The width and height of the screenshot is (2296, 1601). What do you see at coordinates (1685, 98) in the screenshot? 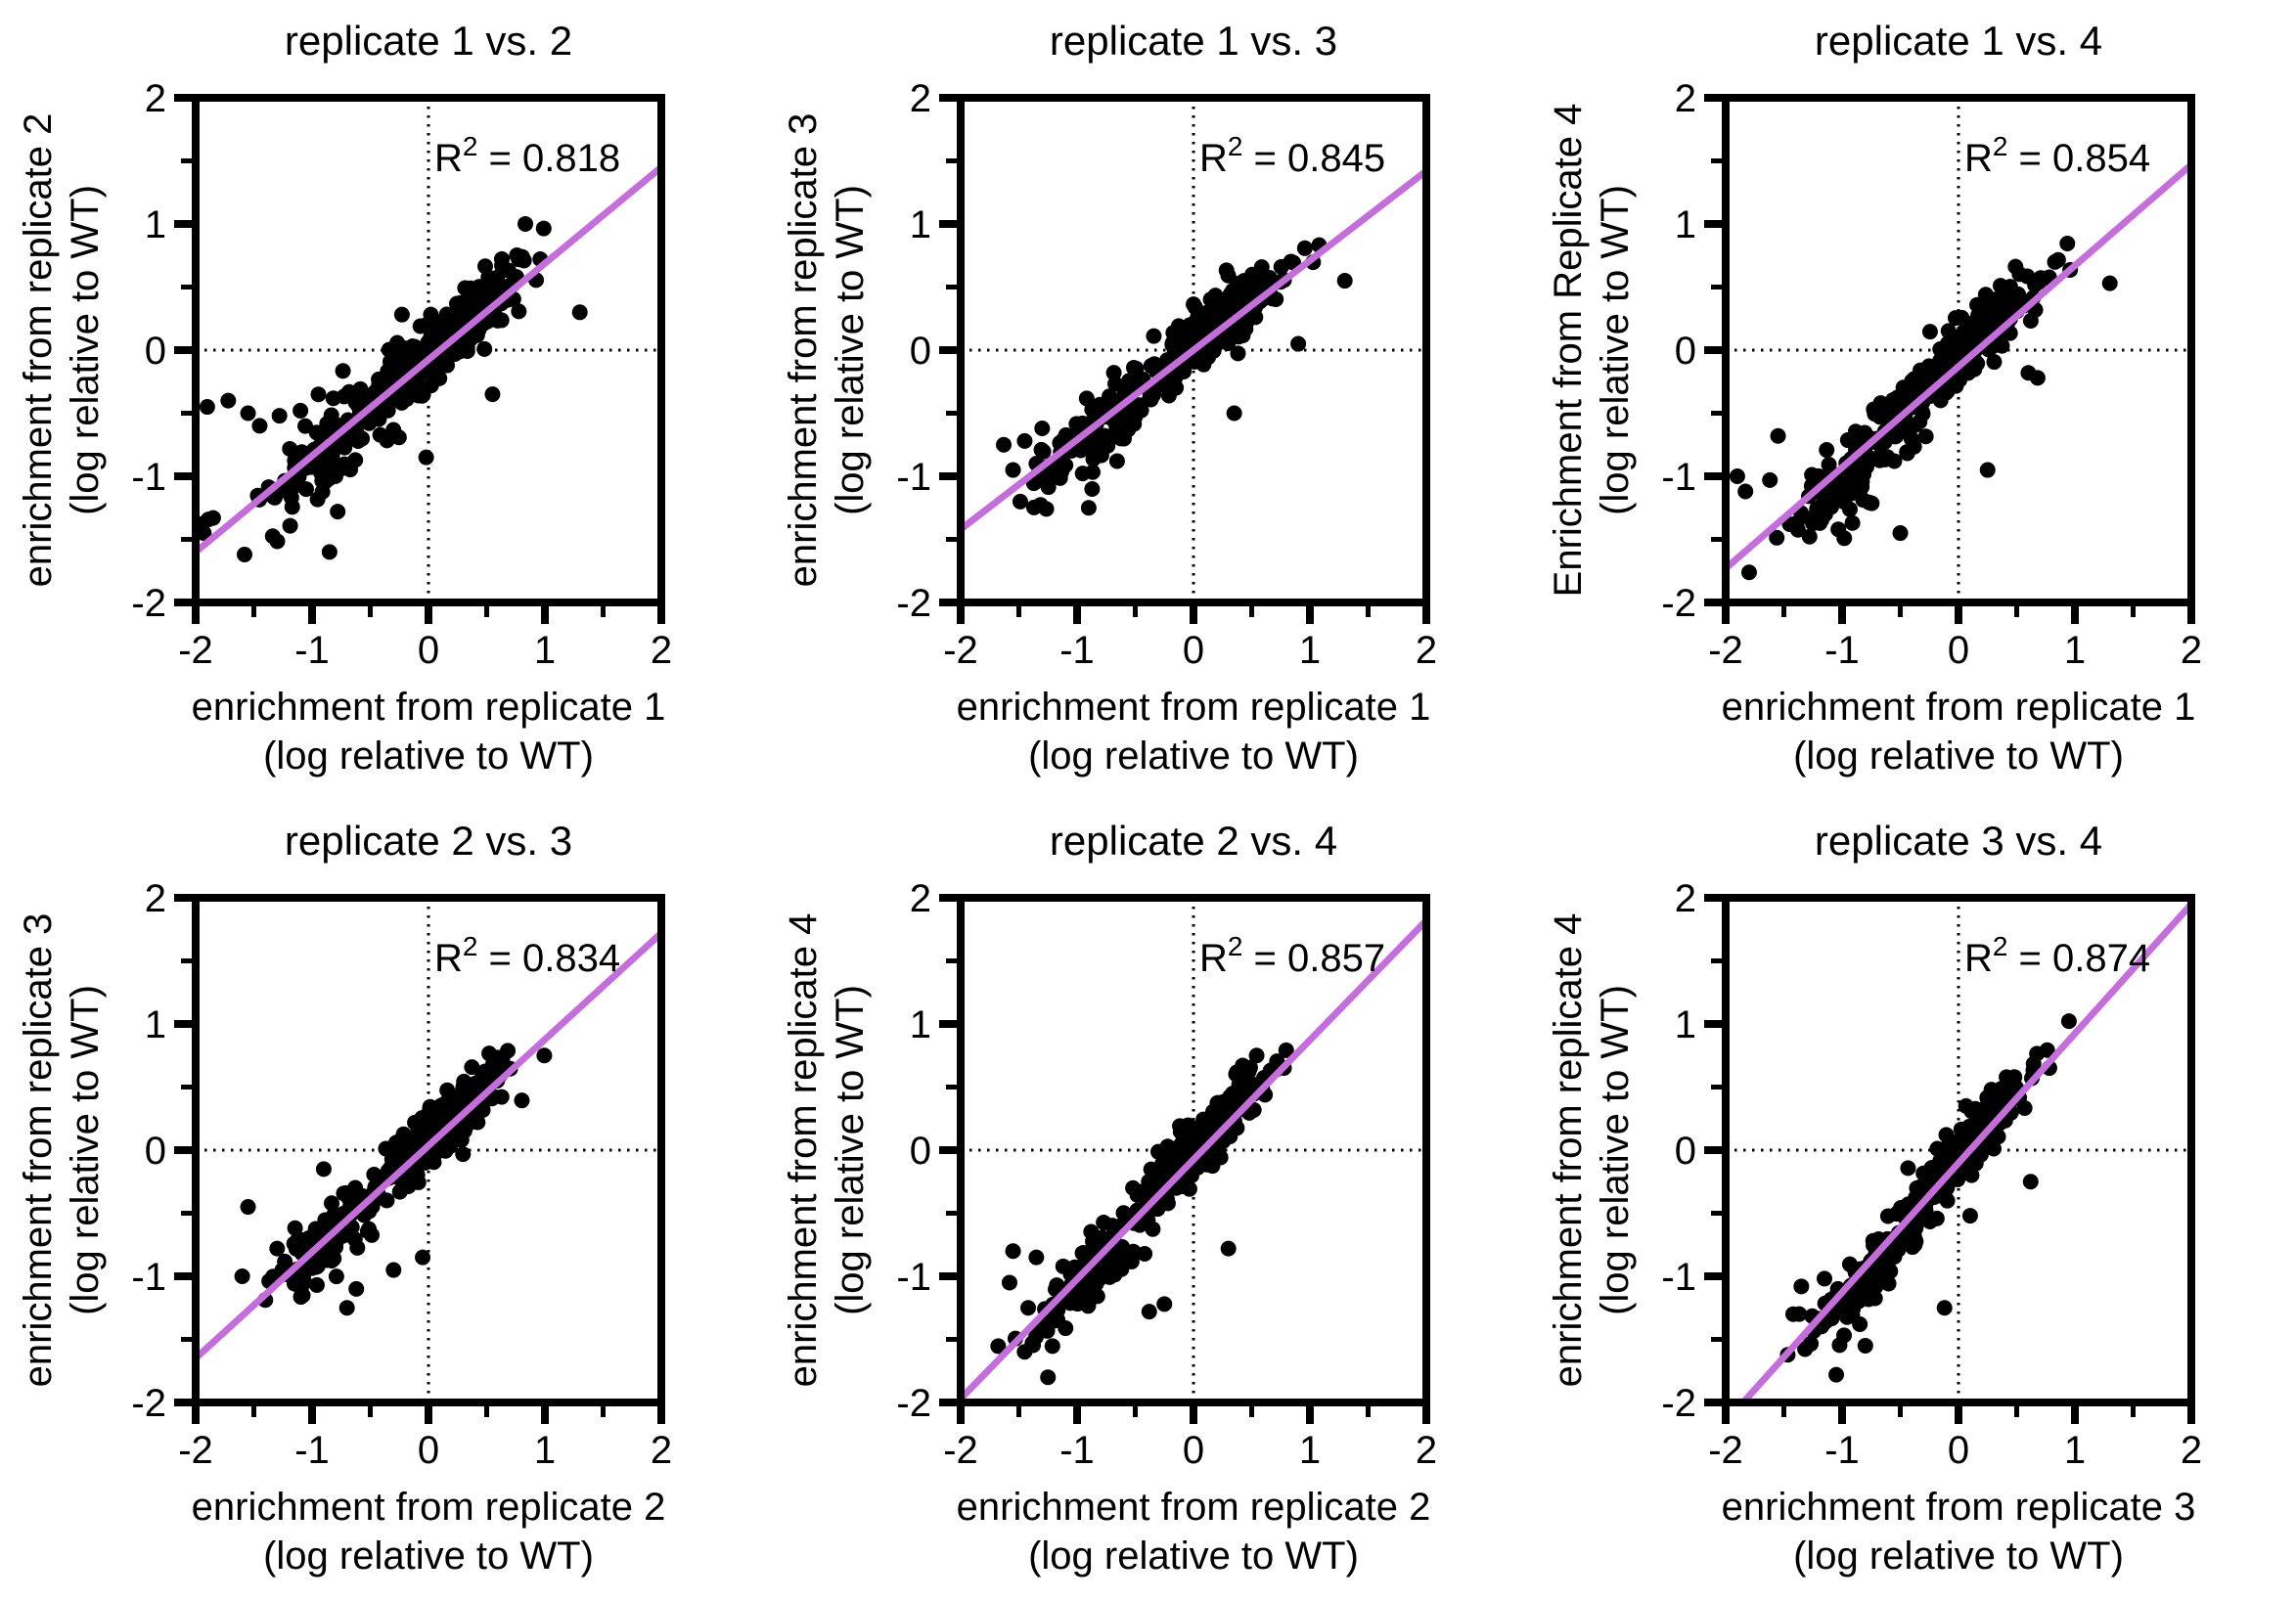
I see `y-tick-label: 2` at bounding box center [1685, 98].